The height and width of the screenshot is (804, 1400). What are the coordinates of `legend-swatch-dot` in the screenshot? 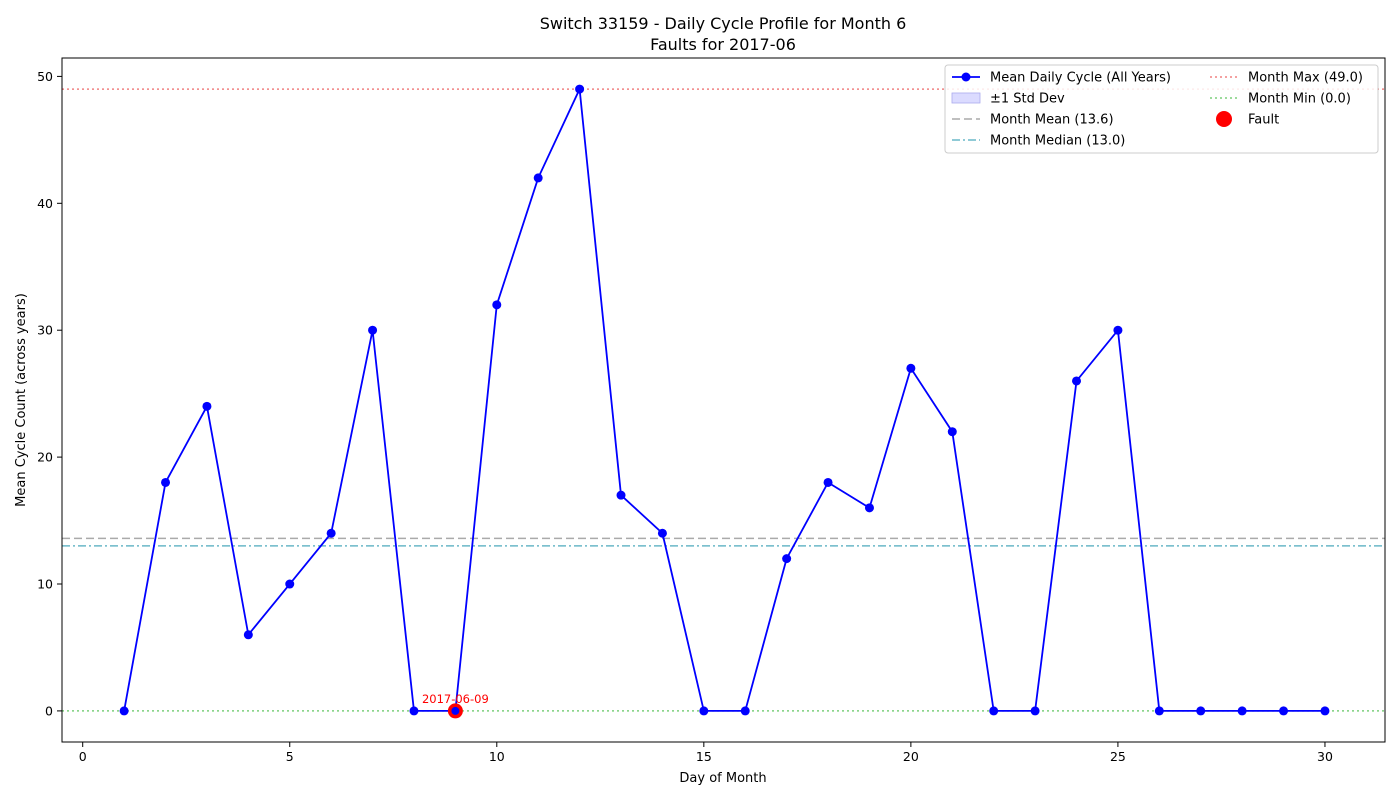 It's located at (1224, 119).